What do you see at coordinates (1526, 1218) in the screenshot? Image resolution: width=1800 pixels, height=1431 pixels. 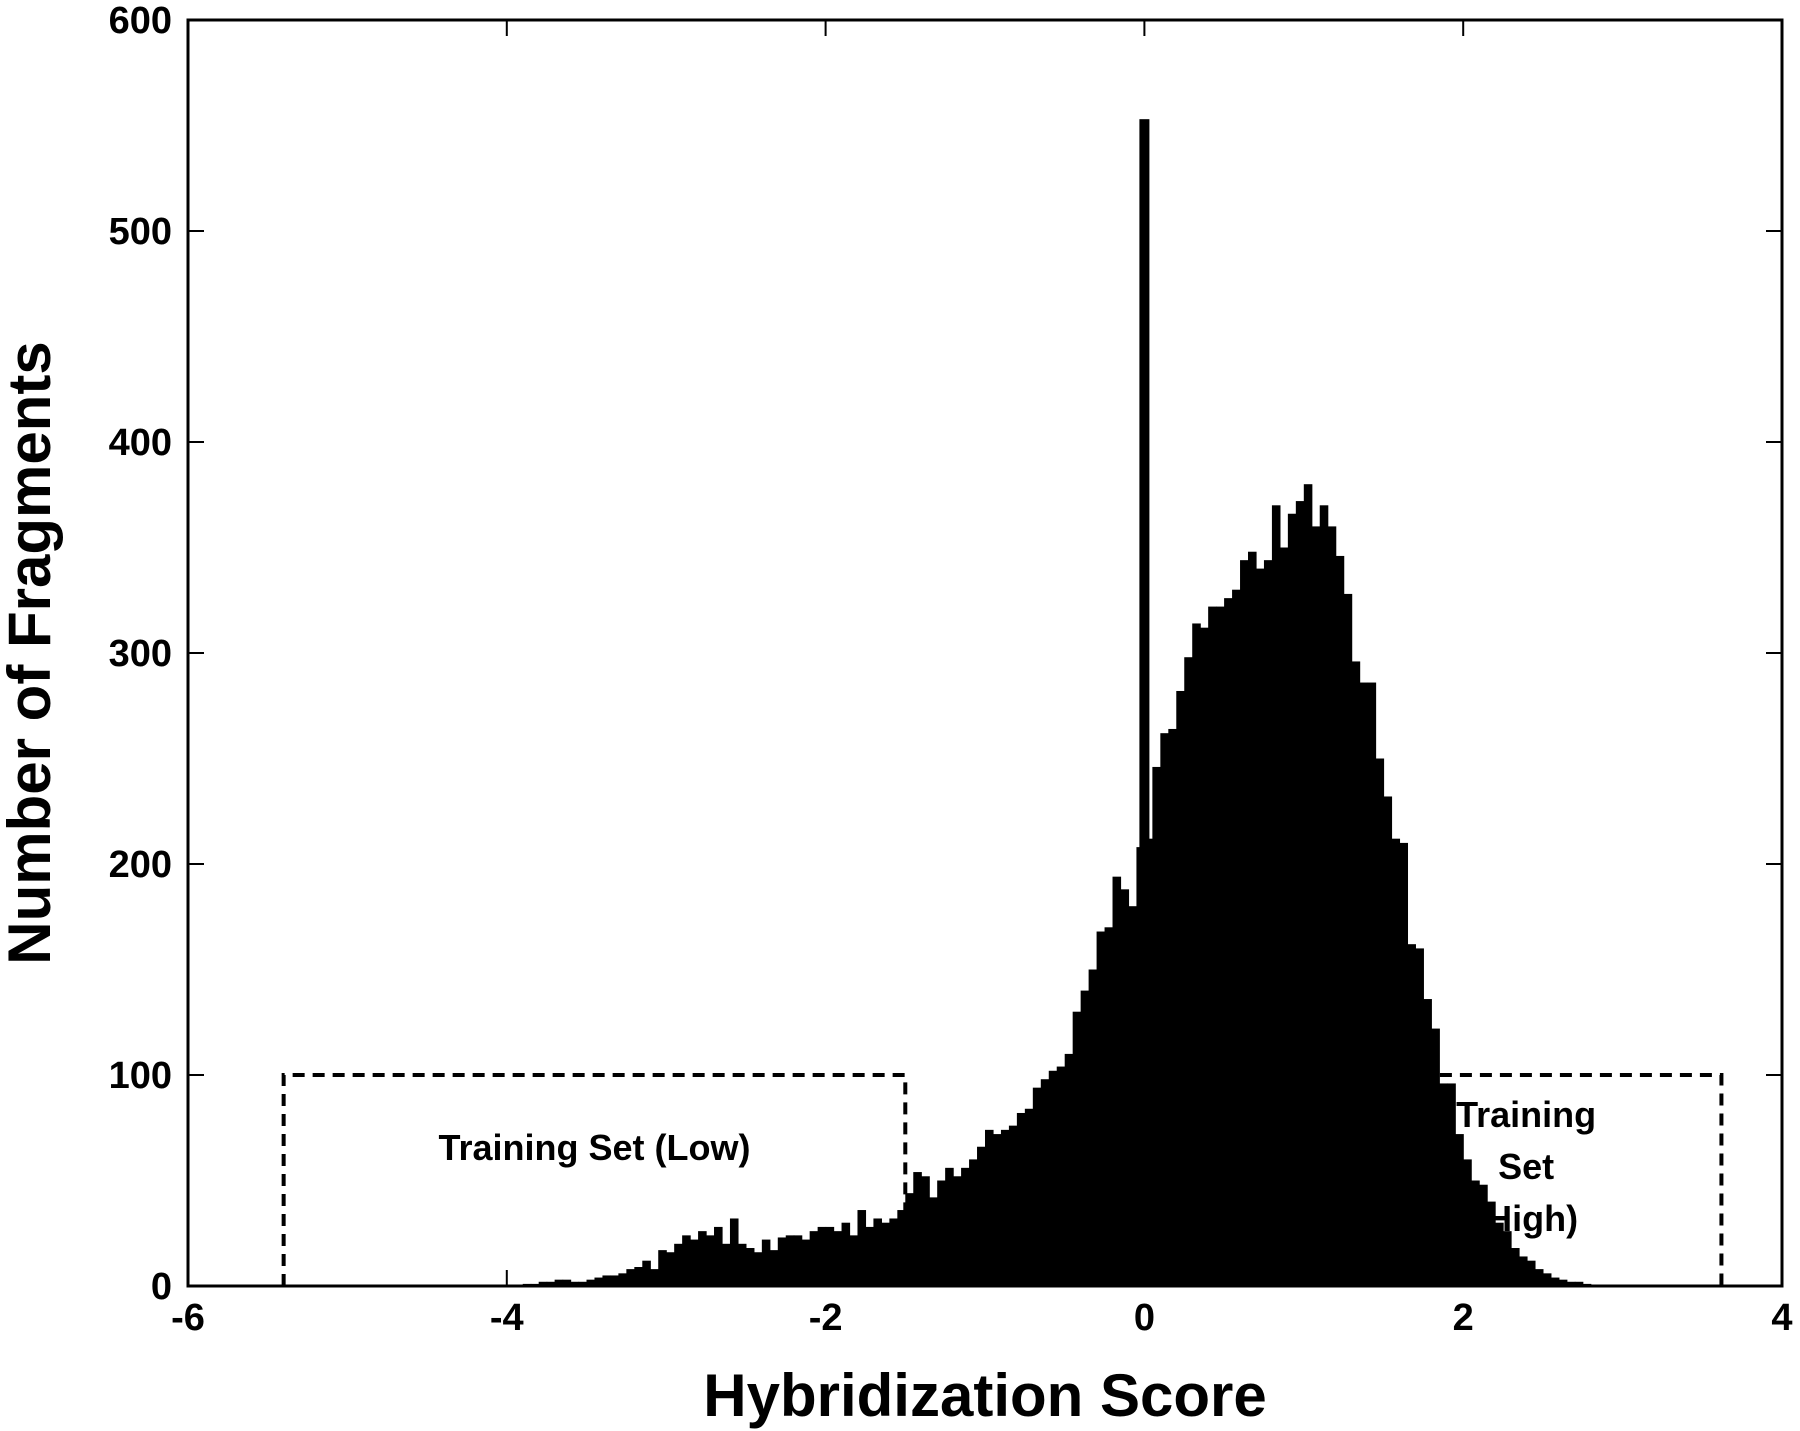 I see `training-set-high-label-line: (High)` at bounding box center [1526, 1218].